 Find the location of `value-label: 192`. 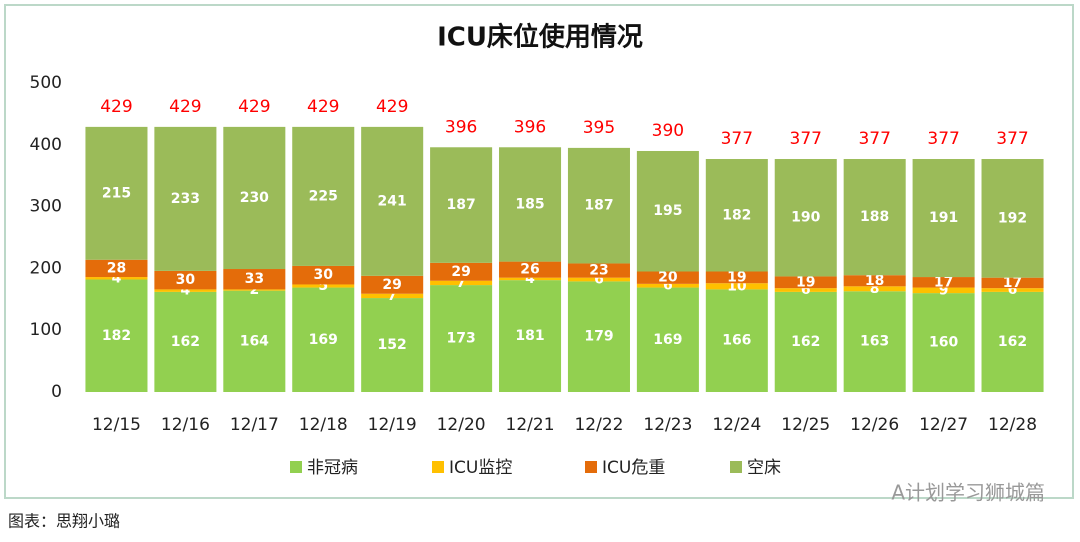

value-label: 192 is located at coordinates (1012, 218).